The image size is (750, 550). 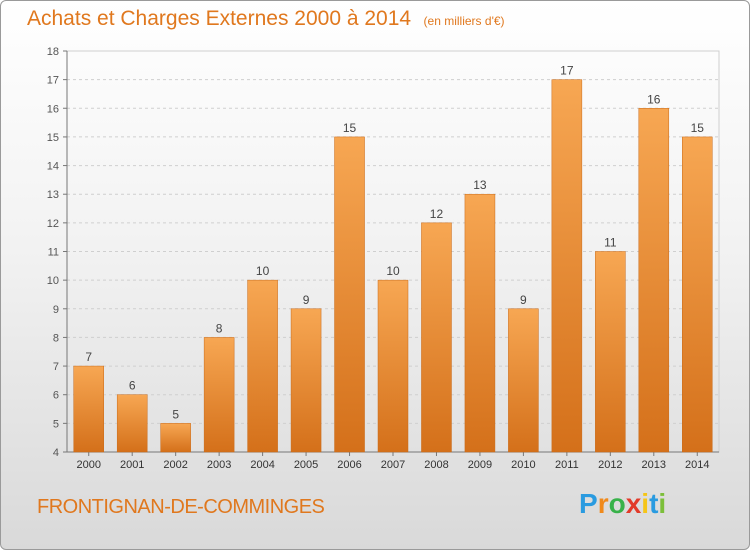 I want to click on x-tick-label-2000: 2000, so click(x=88, y=465).